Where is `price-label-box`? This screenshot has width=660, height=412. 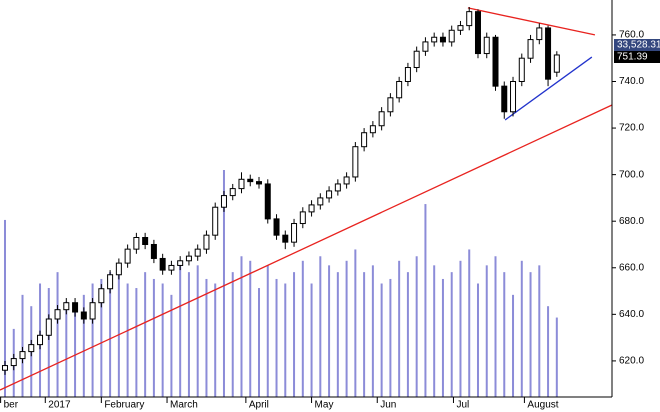
price-label-box is located at coordinates (637, 45).